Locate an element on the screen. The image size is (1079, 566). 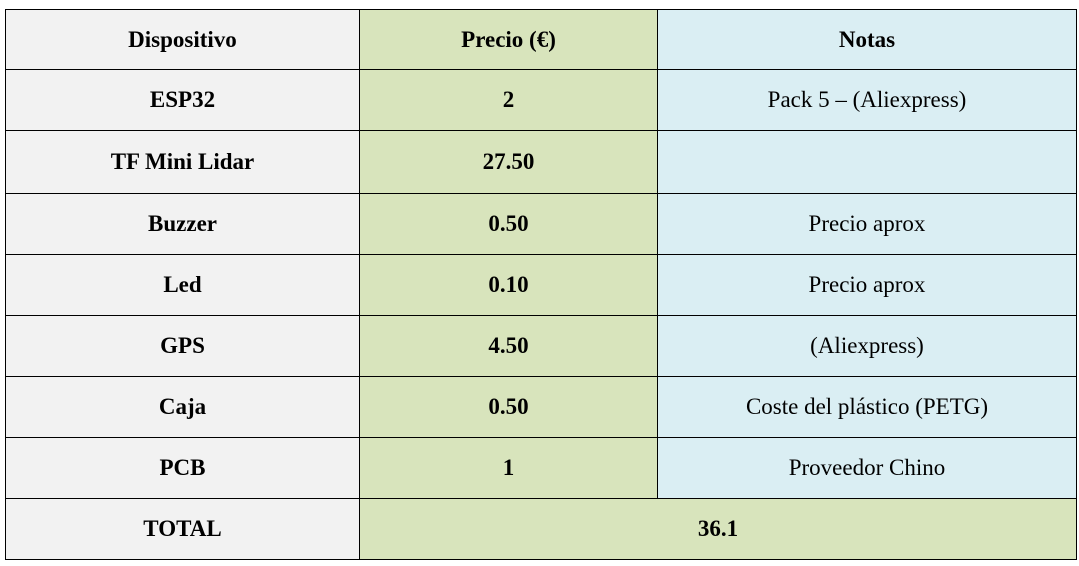
total-value: 36.1 is located at coordinates (718, 529).